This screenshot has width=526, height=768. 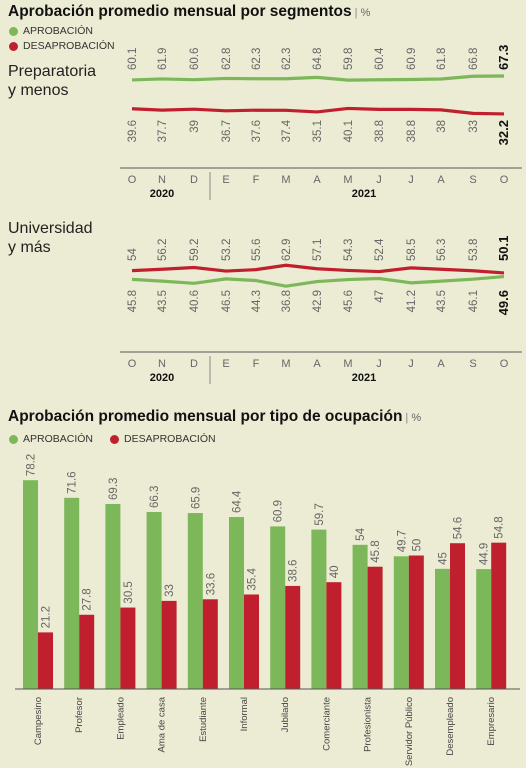 What do you see at coordinates (442, 59) in the screenshot?
I see `approval-value-label: 61.8` at bounding box center [442, 59].